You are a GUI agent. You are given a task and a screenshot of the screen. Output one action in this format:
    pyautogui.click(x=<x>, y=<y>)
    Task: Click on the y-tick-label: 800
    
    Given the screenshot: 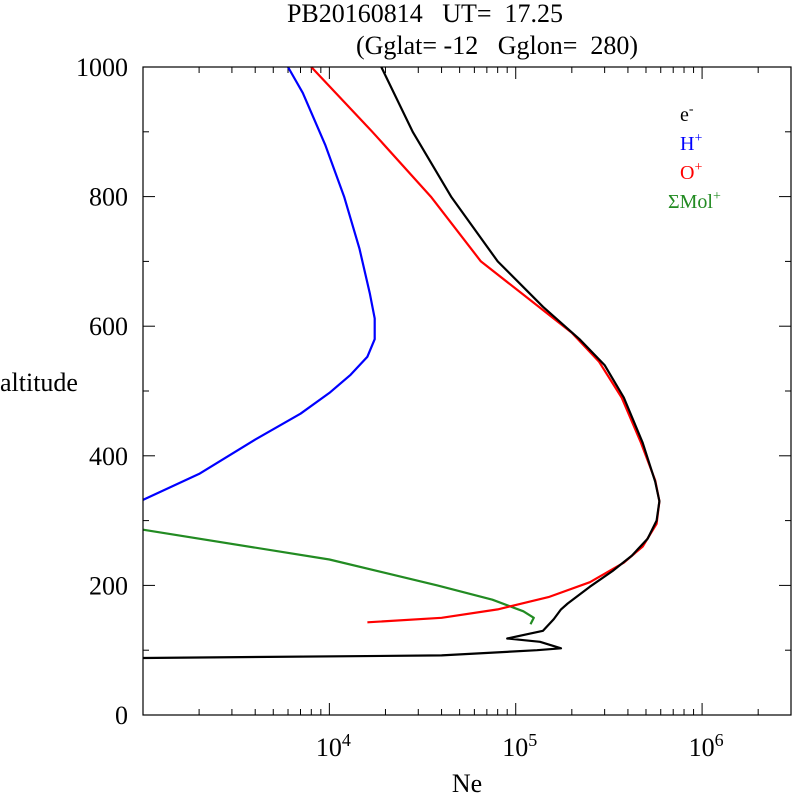 What is the action you would take?
    pyautogui.click(x=108, y=197)
    